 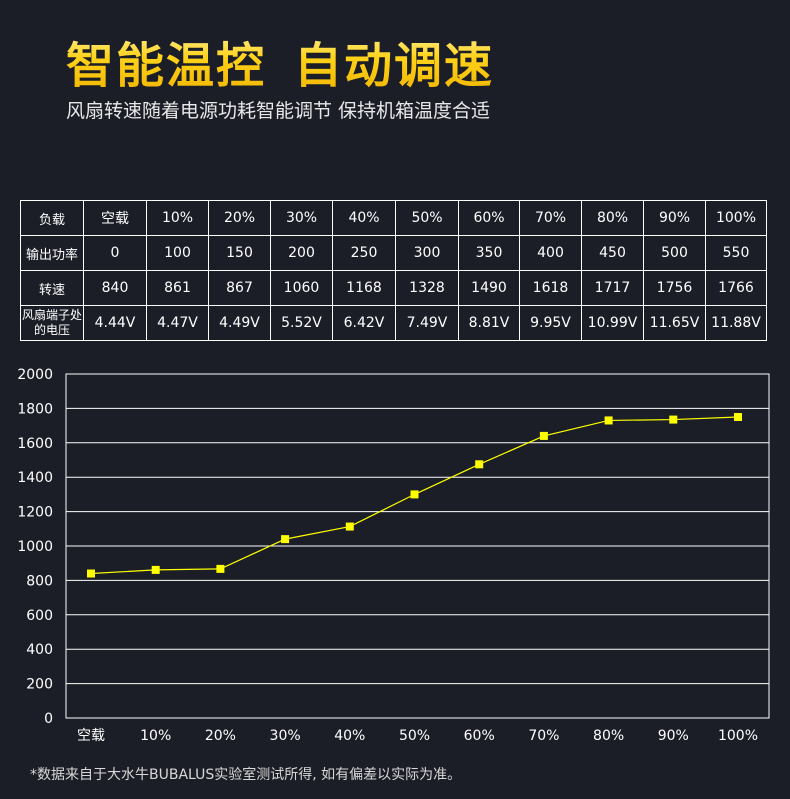 I want to click on table-cell: 1756, so click(x=674, y=288).